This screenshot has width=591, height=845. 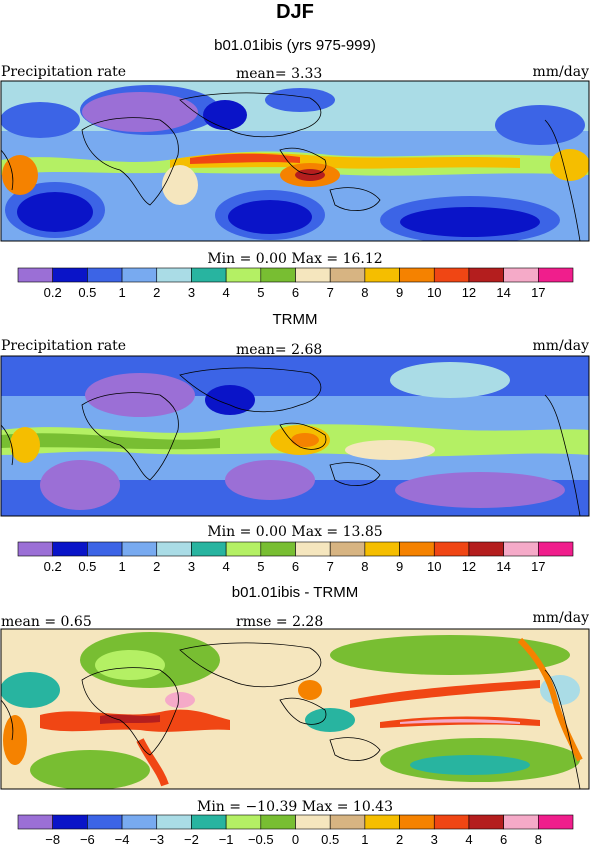 What do you see at coordinates (122, 838) in the screenshot?
I see `colorbar-tick-label: −4` at bounding box center [122, 838].